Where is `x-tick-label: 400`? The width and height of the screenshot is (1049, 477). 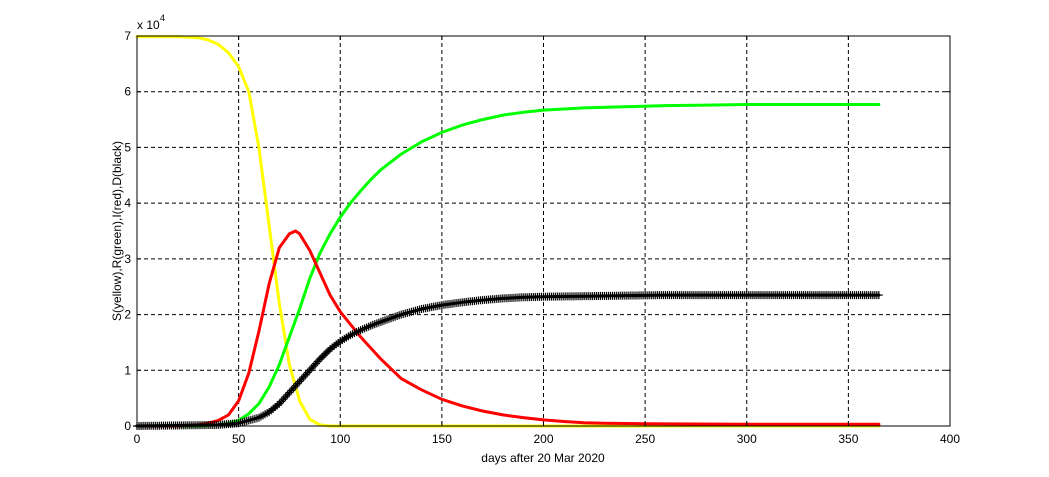
x-tick-label: 400 is located at coordinates (950, 439).